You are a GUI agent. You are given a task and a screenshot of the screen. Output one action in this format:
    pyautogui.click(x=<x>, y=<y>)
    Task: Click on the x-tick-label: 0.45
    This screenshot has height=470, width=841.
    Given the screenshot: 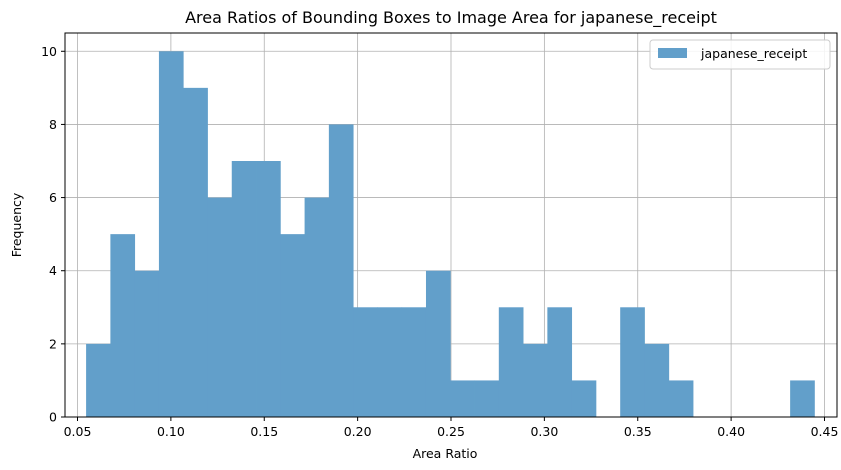 What is the action you would take?
    pyautogui.click(x=825, y=431)
    